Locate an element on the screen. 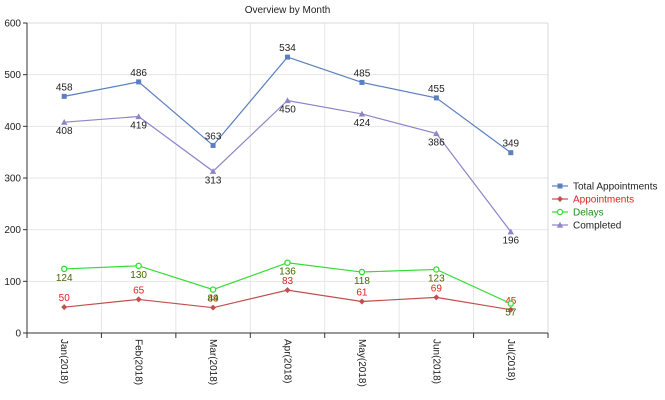 This screenshot has width=665, height=400. y-tick-label: 100 is located at coordinates (12, 282).